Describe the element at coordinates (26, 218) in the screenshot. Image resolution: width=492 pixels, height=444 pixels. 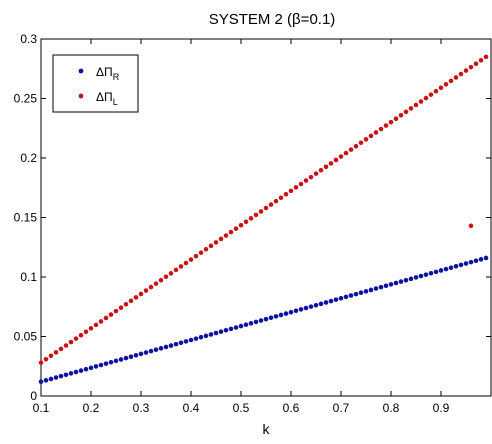
I see `y-tick-label: 0.15` at that location.